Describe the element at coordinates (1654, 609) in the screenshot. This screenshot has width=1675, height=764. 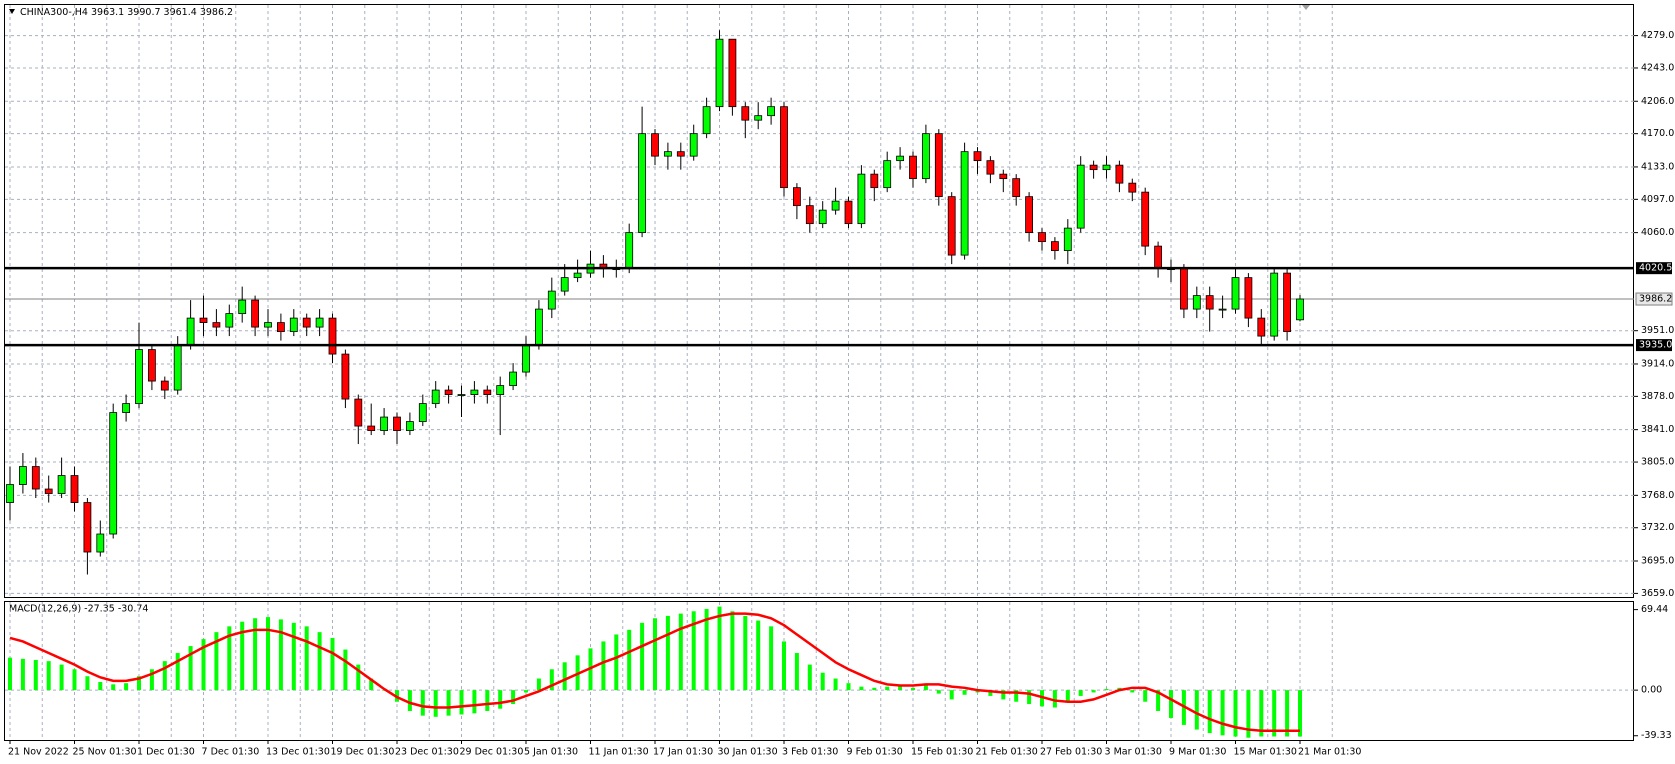
I see `y-tick-label: 69.44` at that location.